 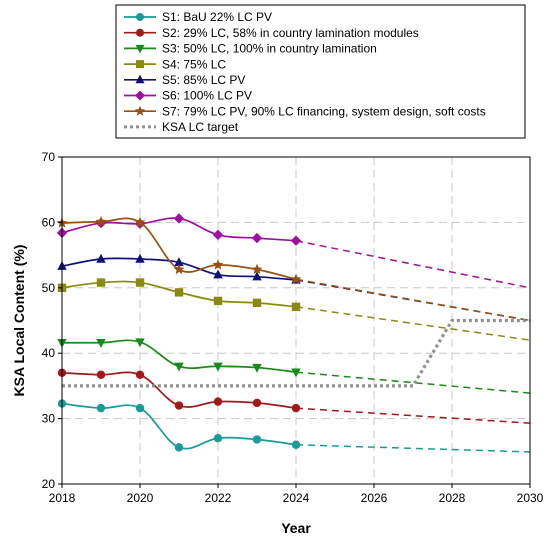 I want to click on legend-label: S1: BaU 22% LC PV, so click(x=217, y=17).